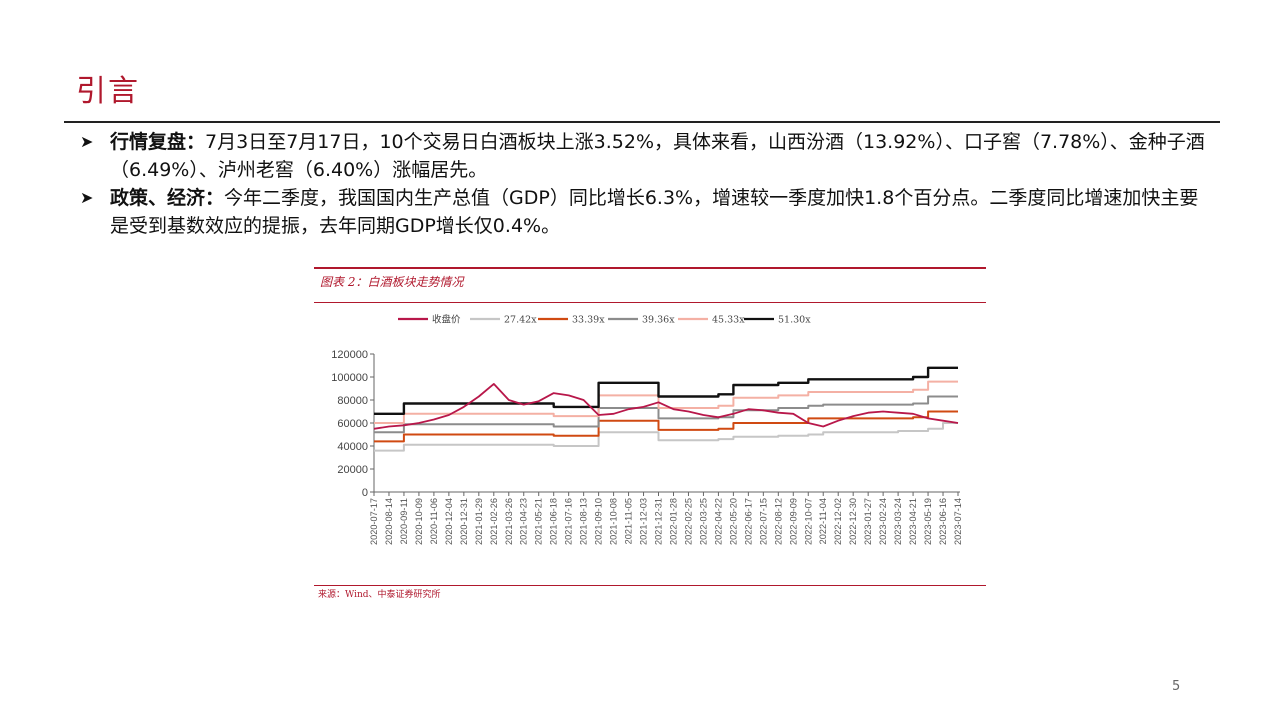  I want to click on x-tick-label: 2022-11-04, so click(823, 521).